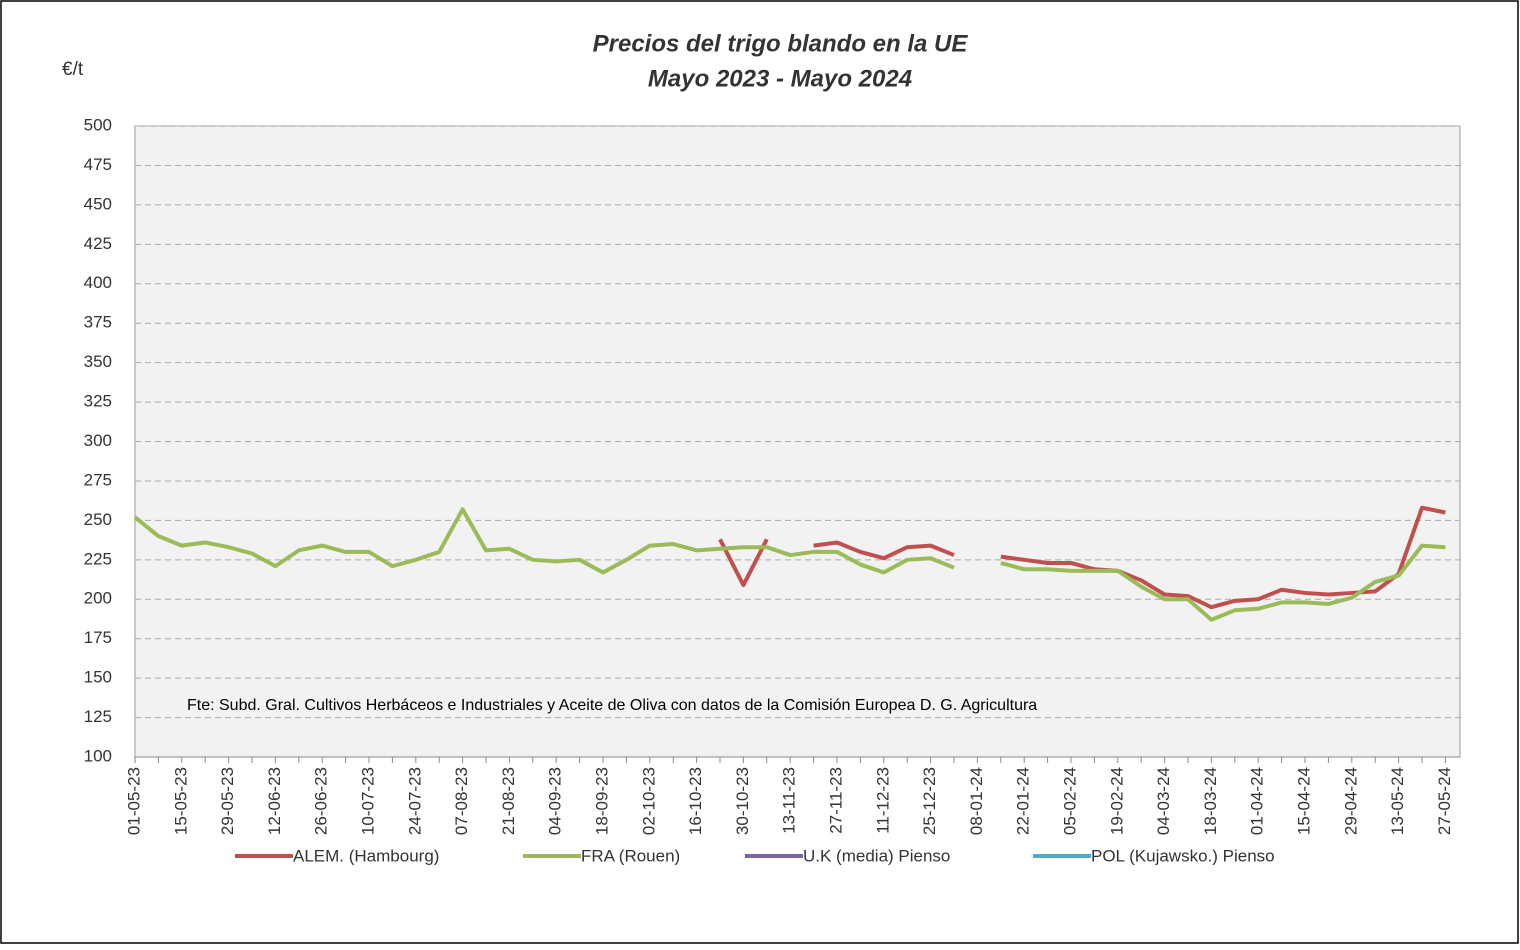 This screenshot has width=1520, height=950. Describe the element at coordinates (98, 677) in the screenshot. I see `y-tick-label: 150` at that location.